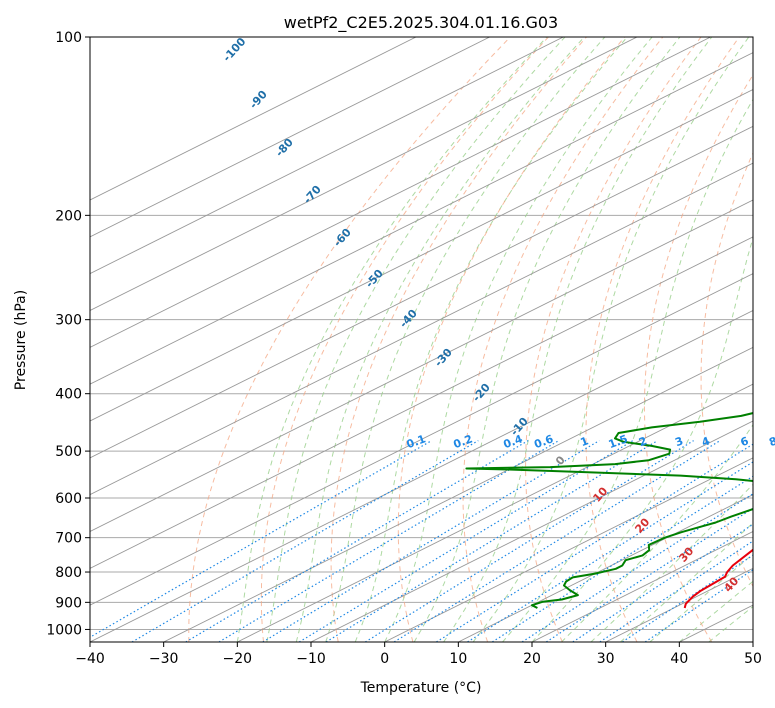 The width and height of the screenshot is (775, 708). Describe the element at coordinates (513, 441) in the screenshot. I see `mixing-ratio-label: 0.4` at that location.